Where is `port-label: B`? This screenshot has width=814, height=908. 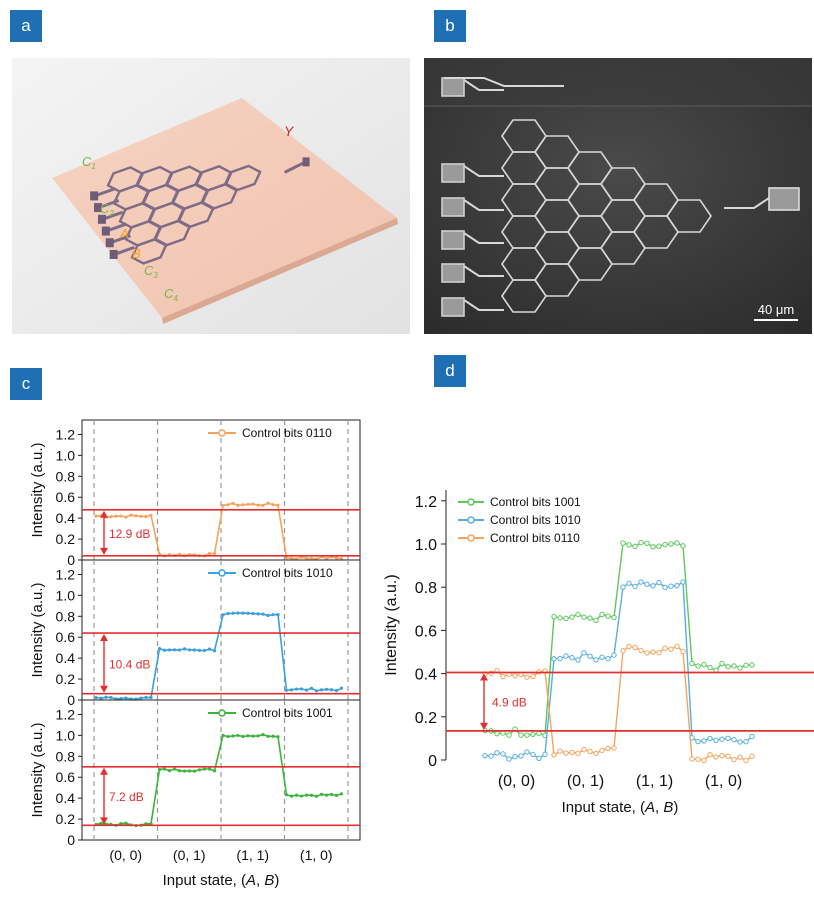
port-label: B is located at coordinates (136, 253).